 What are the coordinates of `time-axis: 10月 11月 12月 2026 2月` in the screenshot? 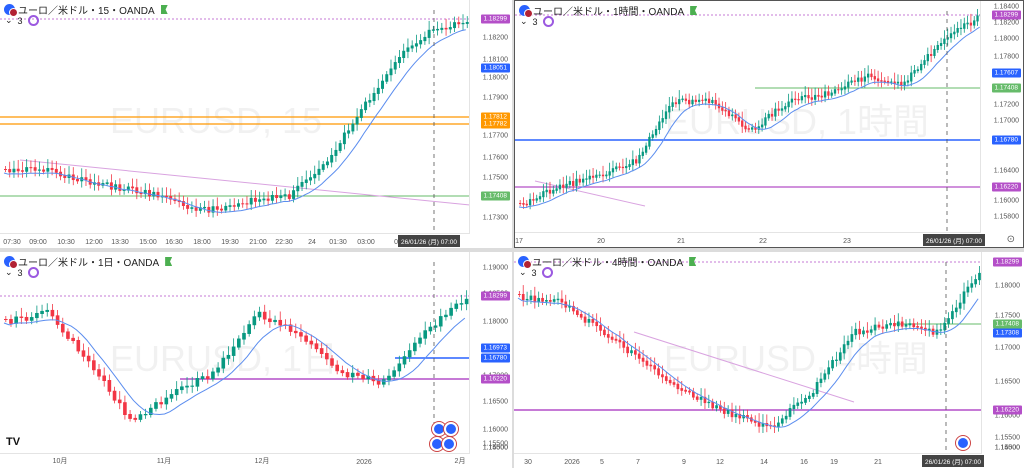 It's located at (235, 460).